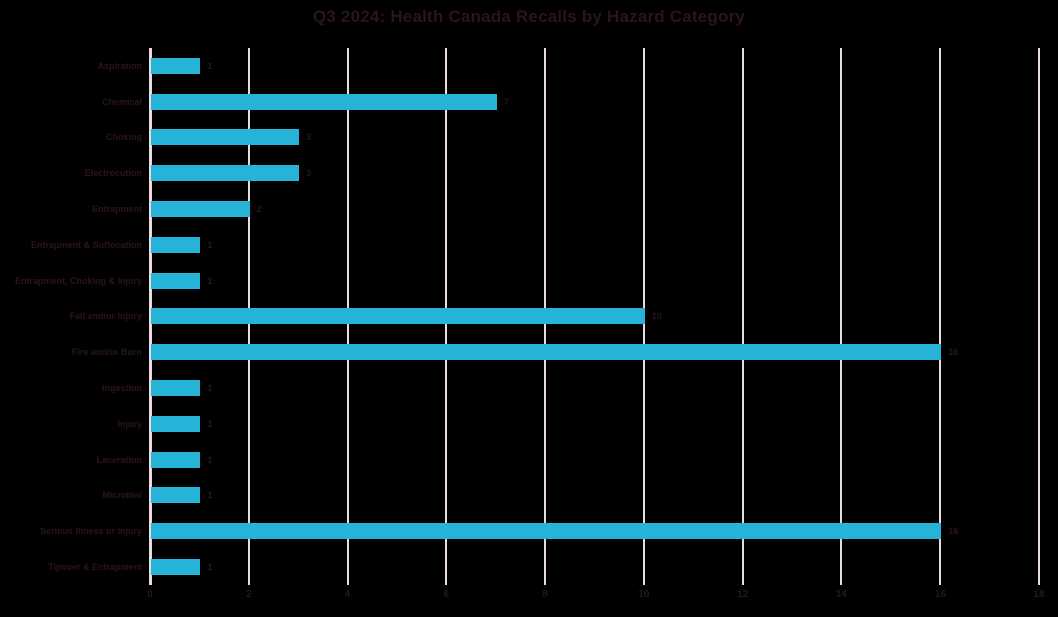 This screenshot has height=617, width=1058. Describe the element at coordinates (529, 424) in the screenshot. I see `chart-row: Injury 1` at that location.